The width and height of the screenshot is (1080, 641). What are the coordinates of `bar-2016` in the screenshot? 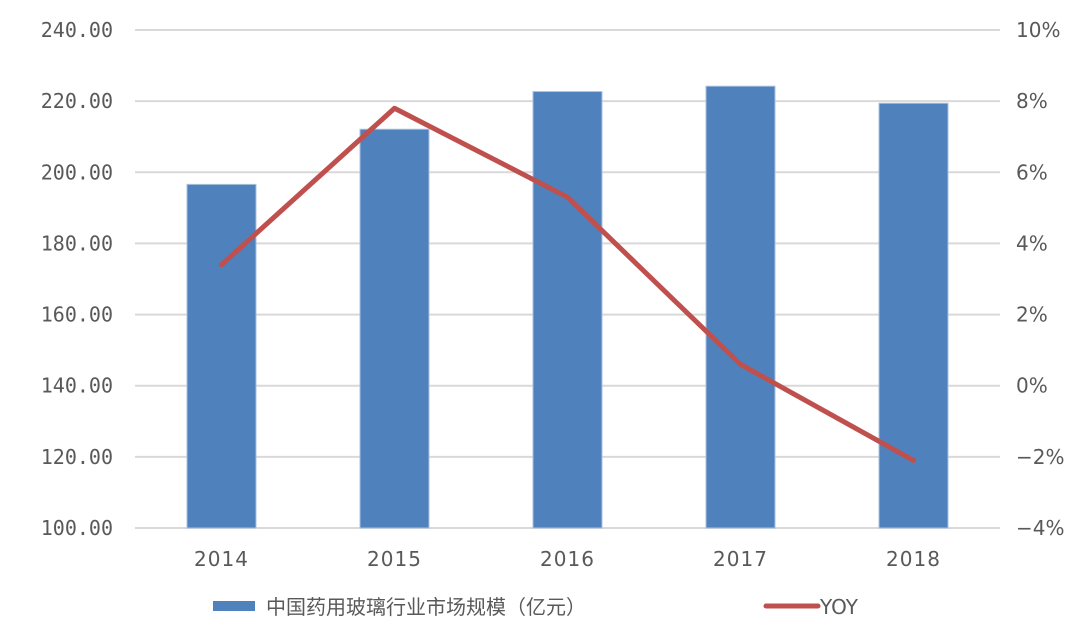 It's located at (567, 310).